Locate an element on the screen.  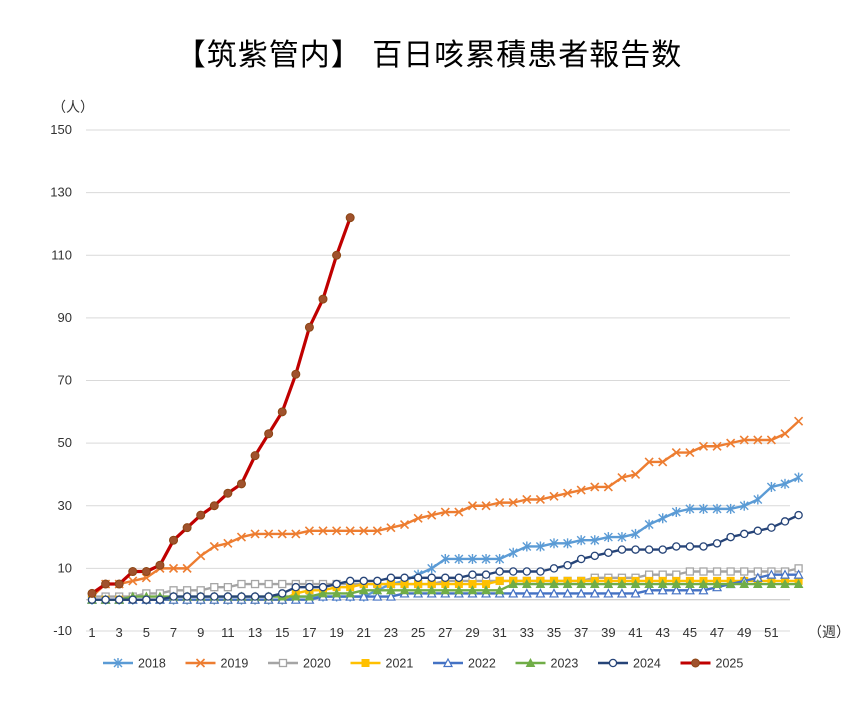
x-tick-label: 15 is located at coordinates (282, 632).